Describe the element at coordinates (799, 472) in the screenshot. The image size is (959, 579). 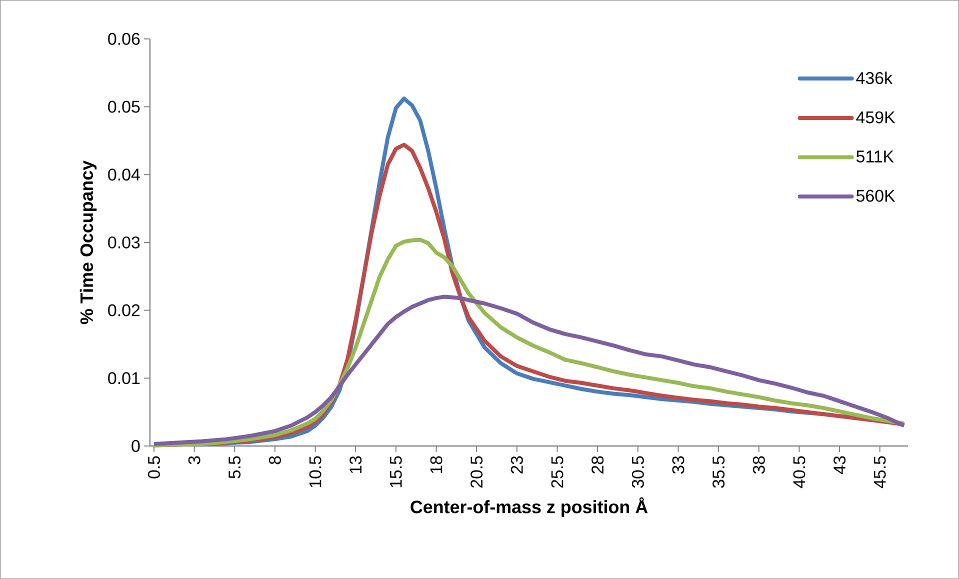
I see `x-tick-label: 40.5` at that location.